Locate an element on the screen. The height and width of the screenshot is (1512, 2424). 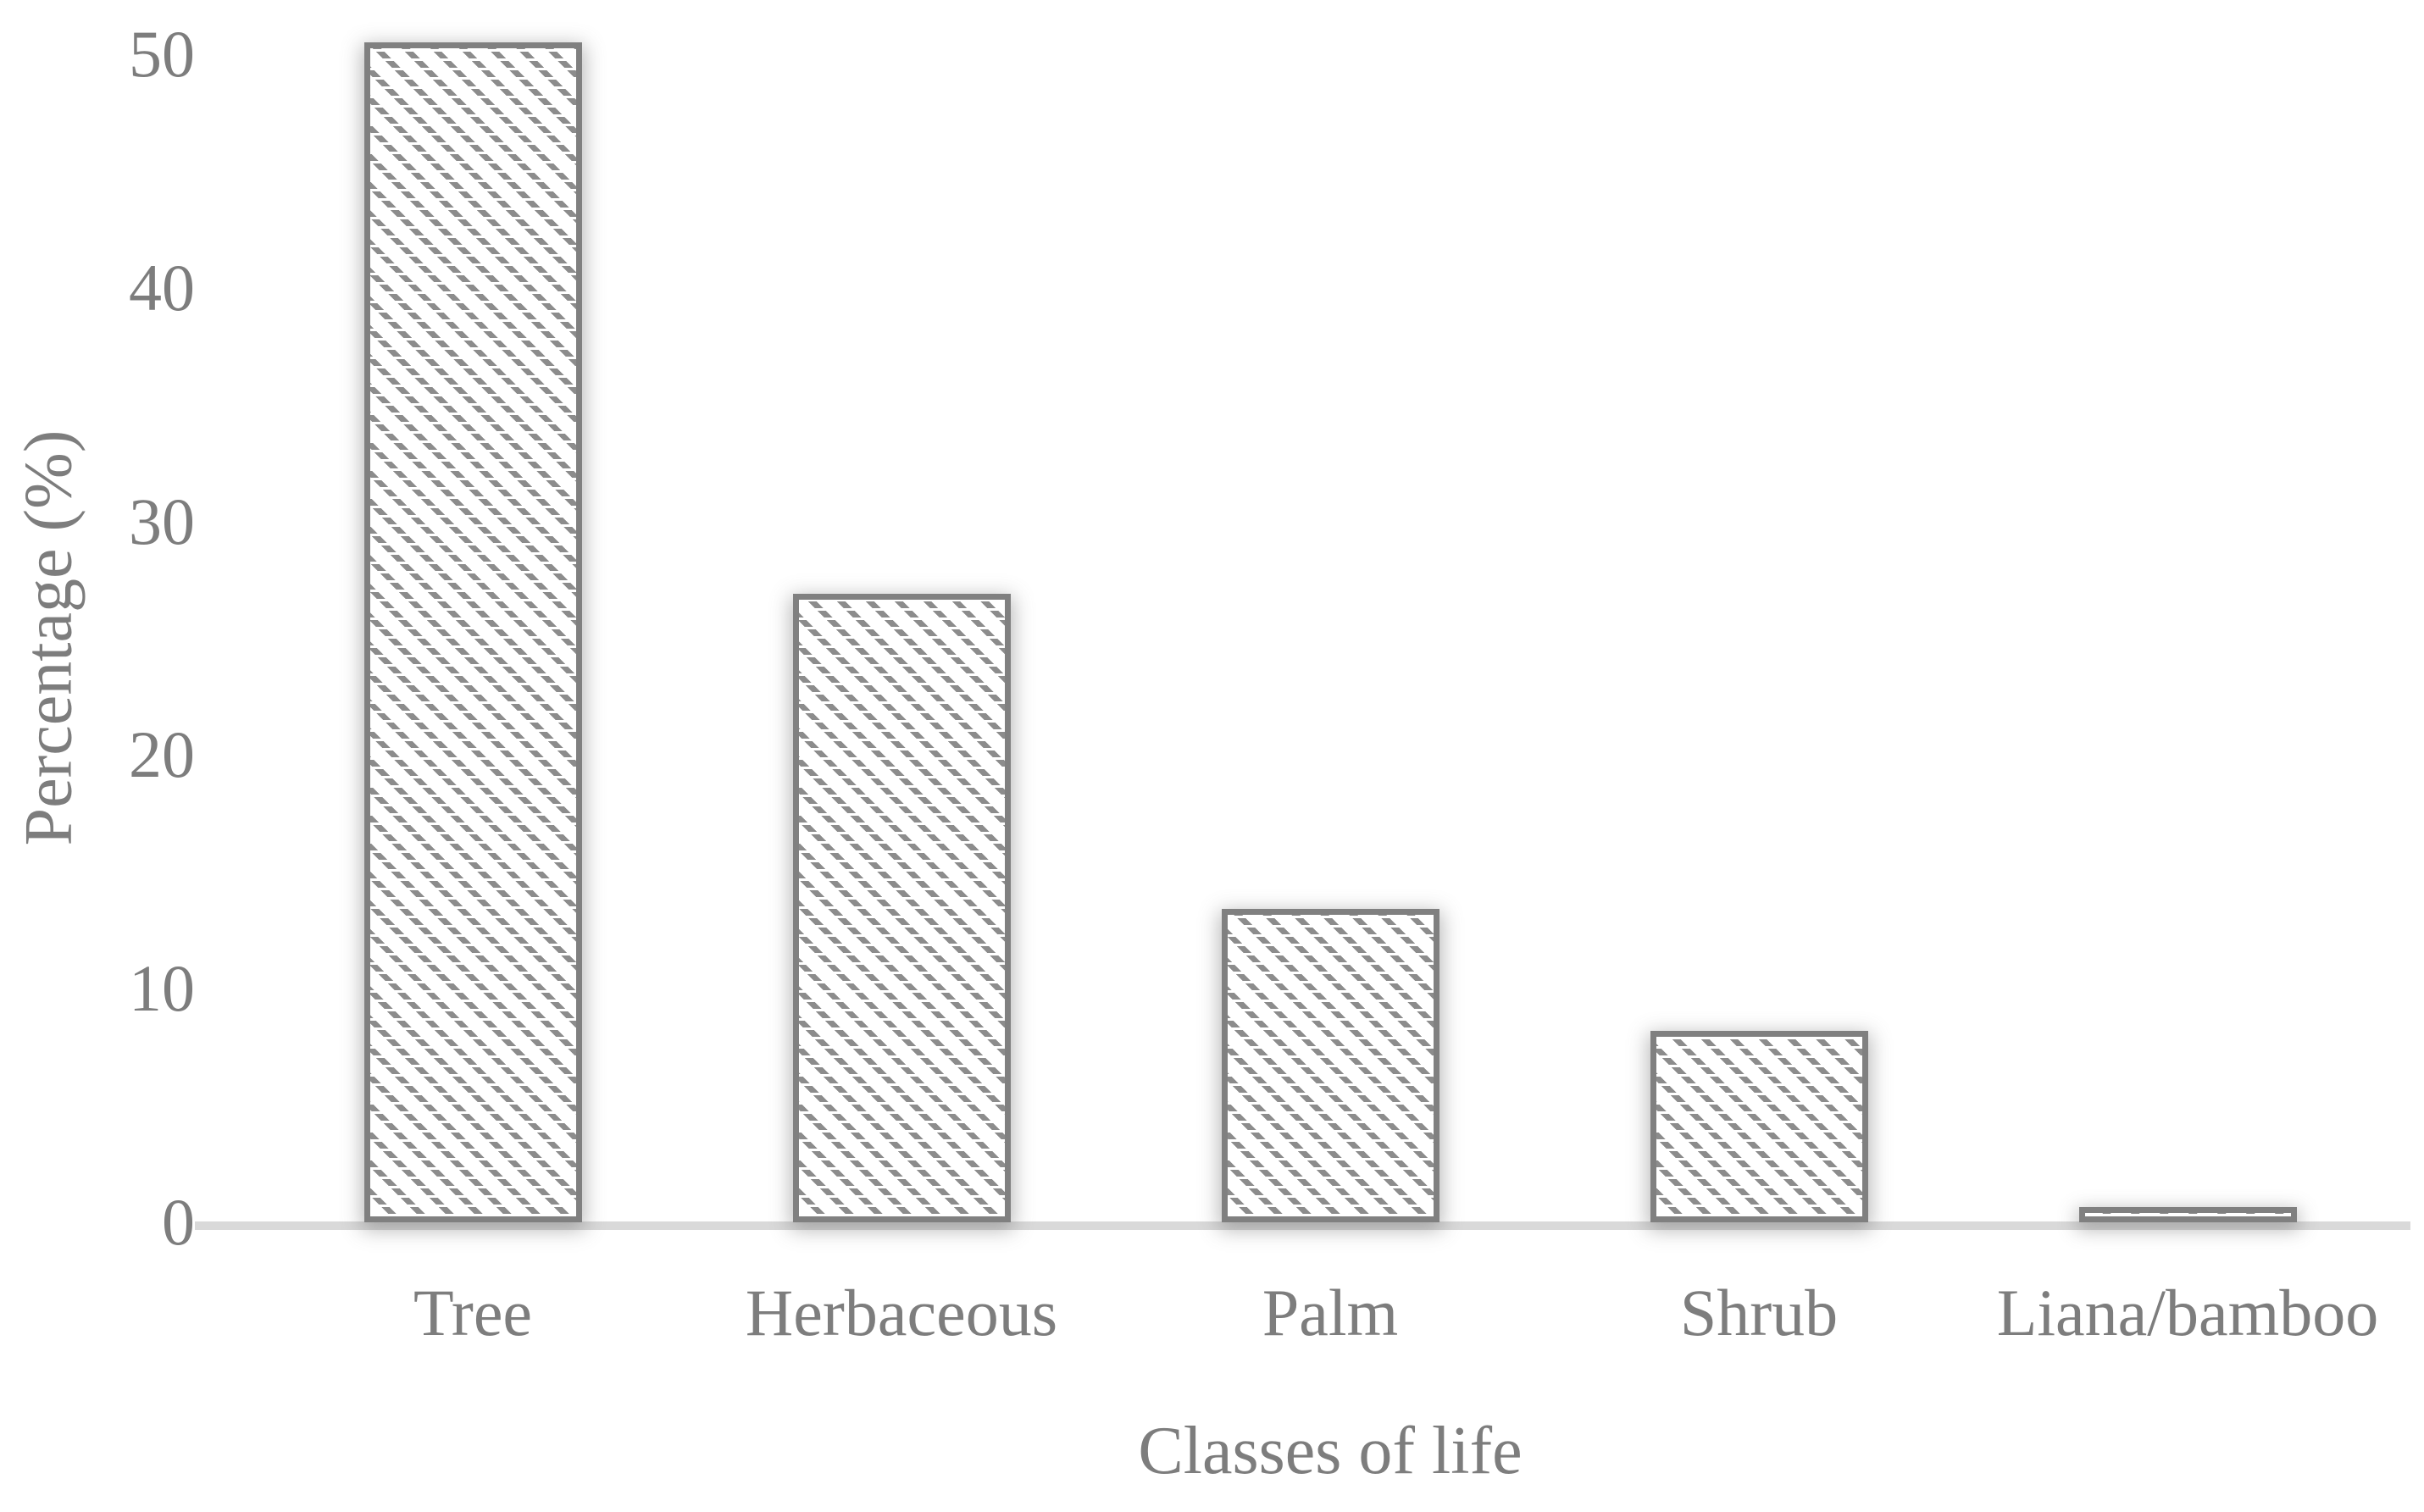
bar-tree is located at coordinates (472, 632).